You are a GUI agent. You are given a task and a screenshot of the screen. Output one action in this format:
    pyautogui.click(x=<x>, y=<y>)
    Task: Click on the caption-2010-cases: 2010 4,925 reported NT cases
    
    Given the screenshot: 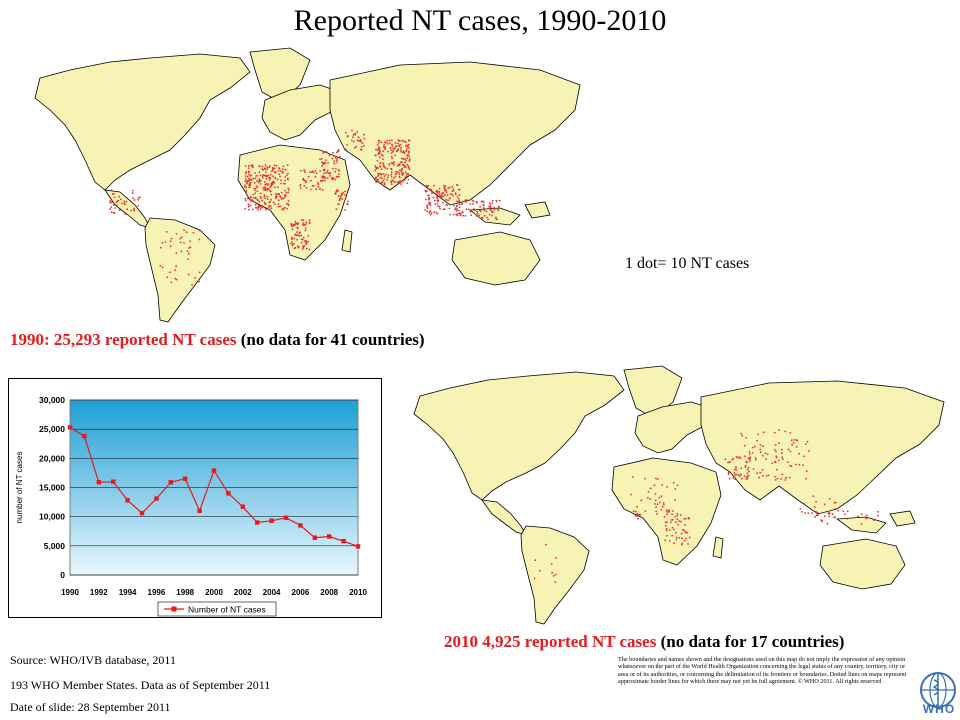 What is the action you would take?
    pyautogui.click(x=552, y=641)
    